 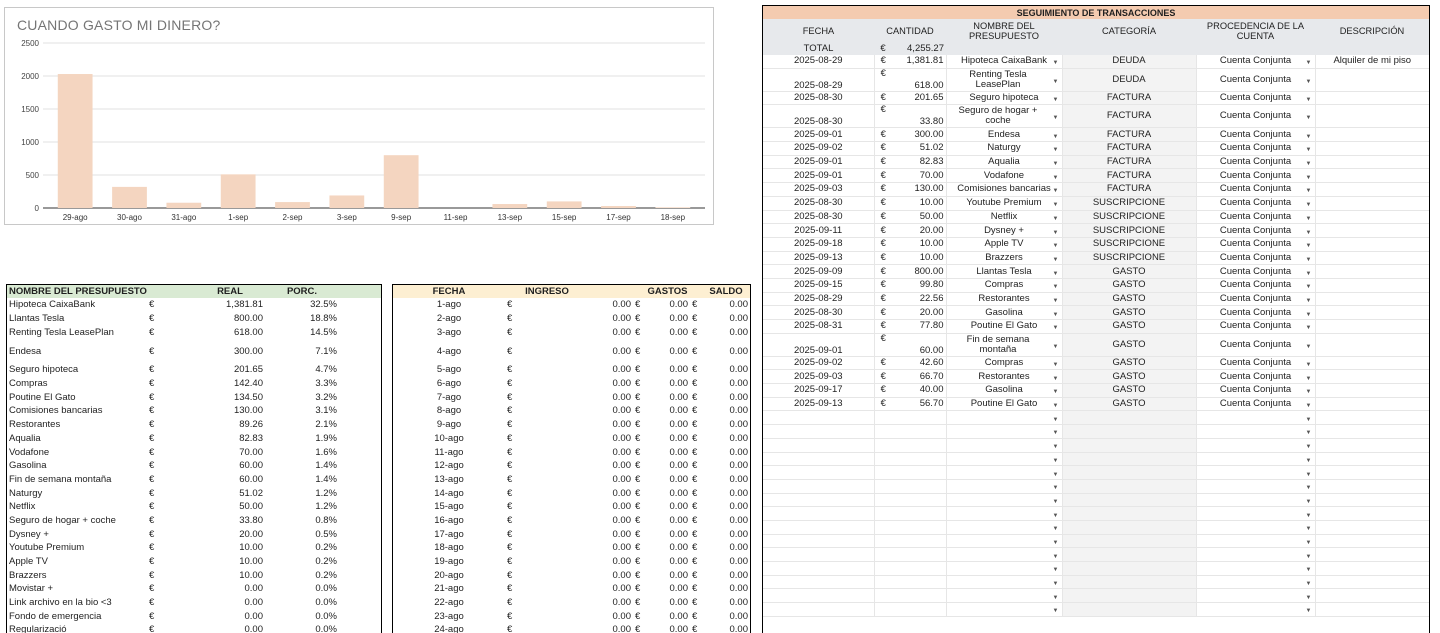 I want to click on tx-budget-select: Restorantes ▼, so click(x=1004, y=299).